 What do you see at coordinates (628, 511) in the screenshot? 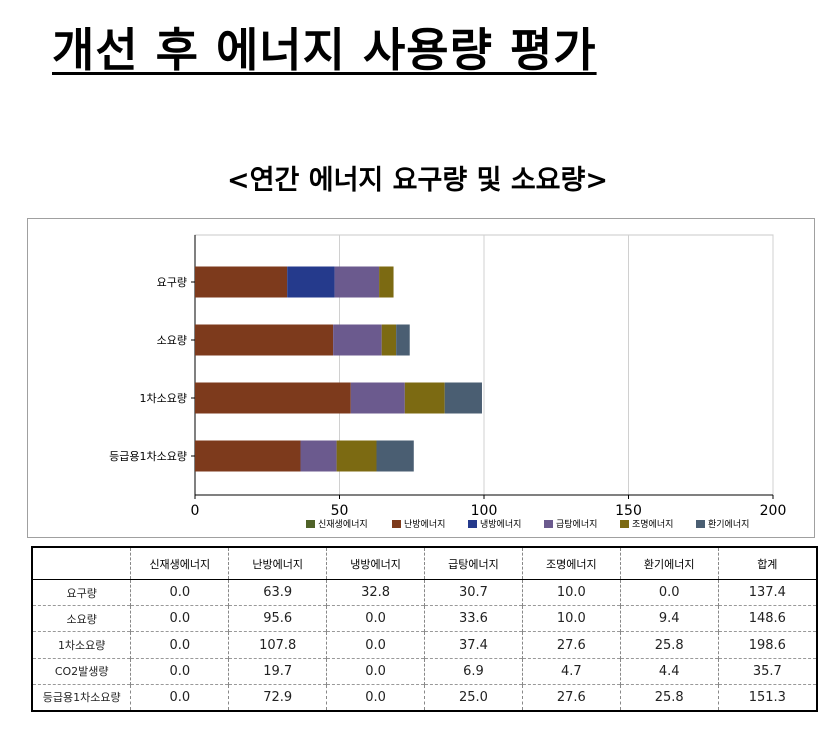
I see `x-tick-label: 150` at bounding box center [628, 511].